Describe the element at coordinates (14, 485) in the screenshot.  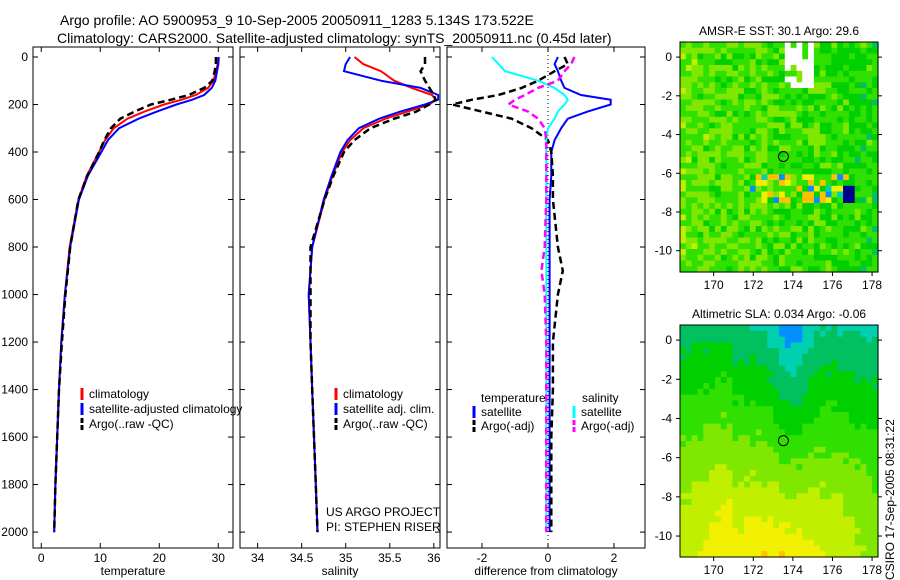
I see `y-tick-label: 1800` at that location.